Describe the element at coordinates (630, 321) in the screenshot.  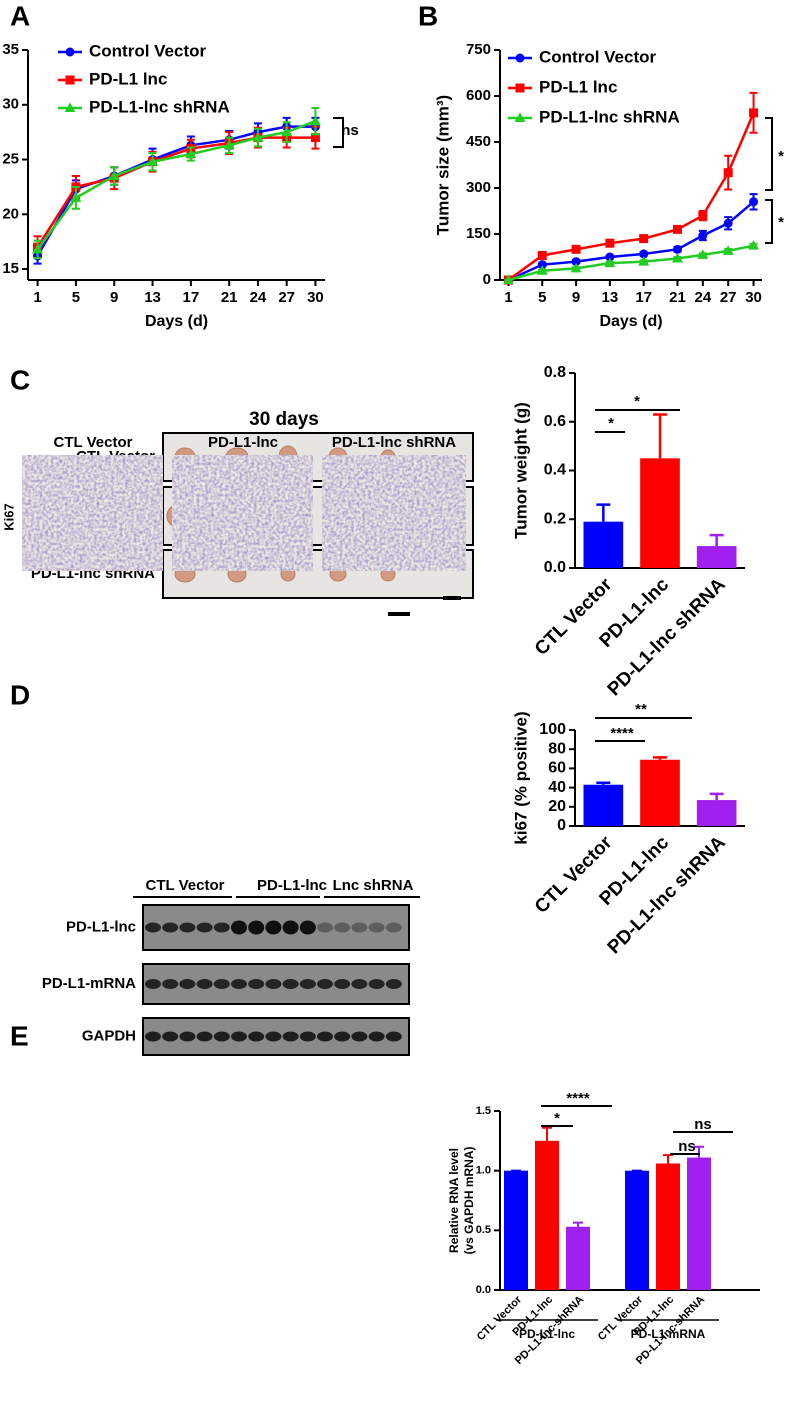
I see `x-axis-label: Days (d)` at that location.